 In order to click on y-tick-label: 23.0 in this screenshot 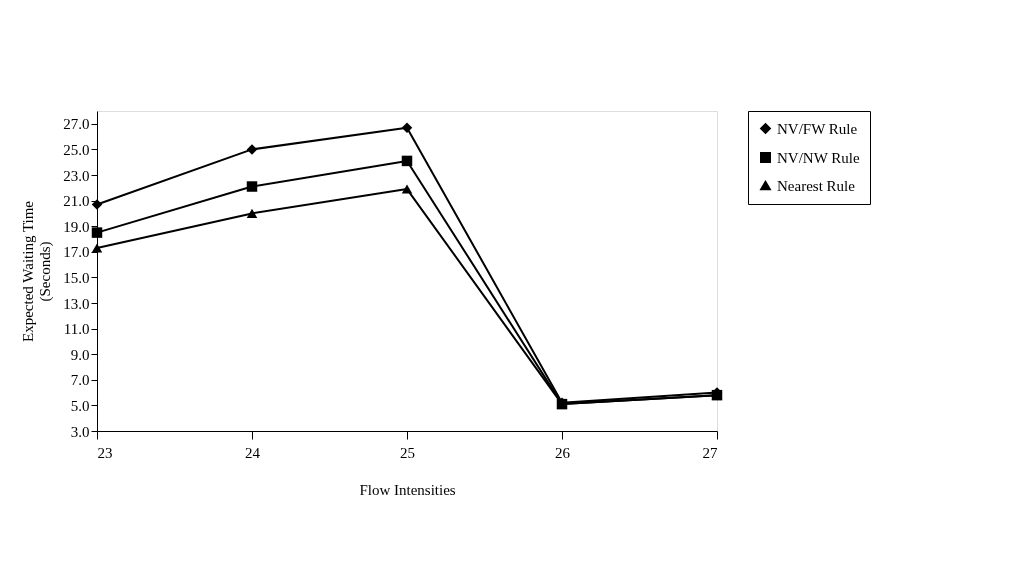, I will do `click(76, 175)`.